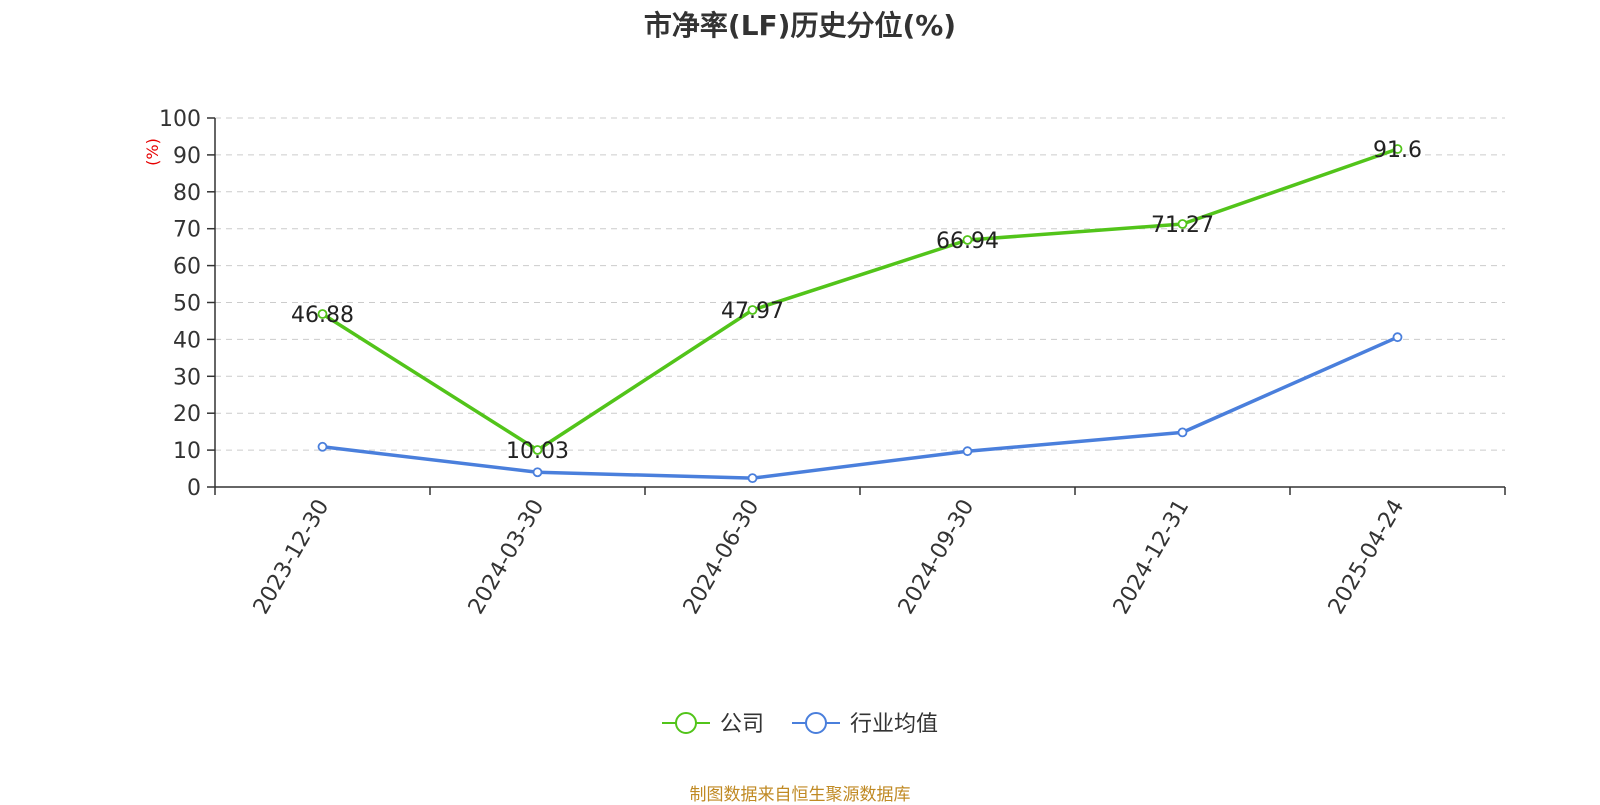  I want to click on x-tick-label: 2025-04-24, so click(1367, 556).